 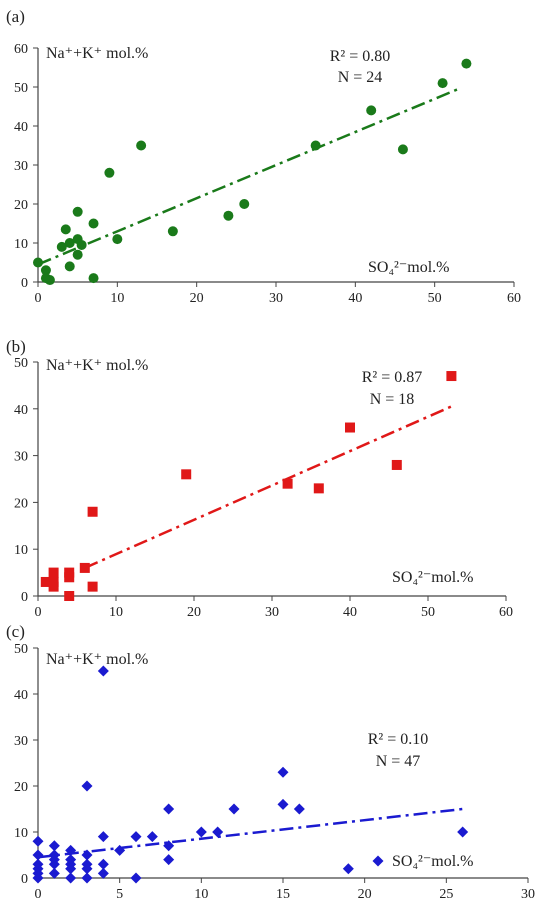 I want to click on r-squared-label: R² = 0.80, so click(x=360, y=56).